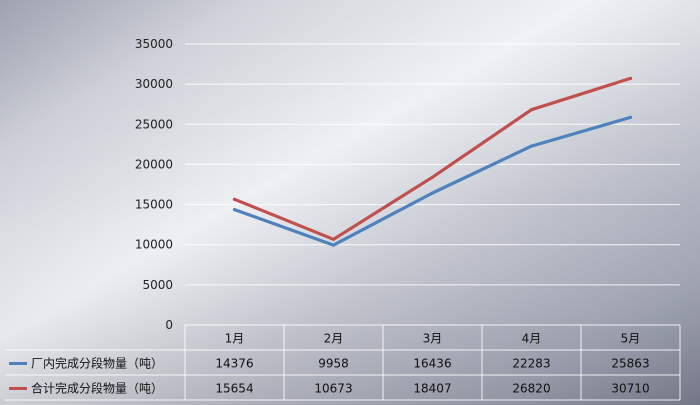 This screenshot has height=405, width=700. What do you see at coordinates (432, 364) in the screenshot?
I see `data-table-value: 16436` at bounding box center [432, 364].